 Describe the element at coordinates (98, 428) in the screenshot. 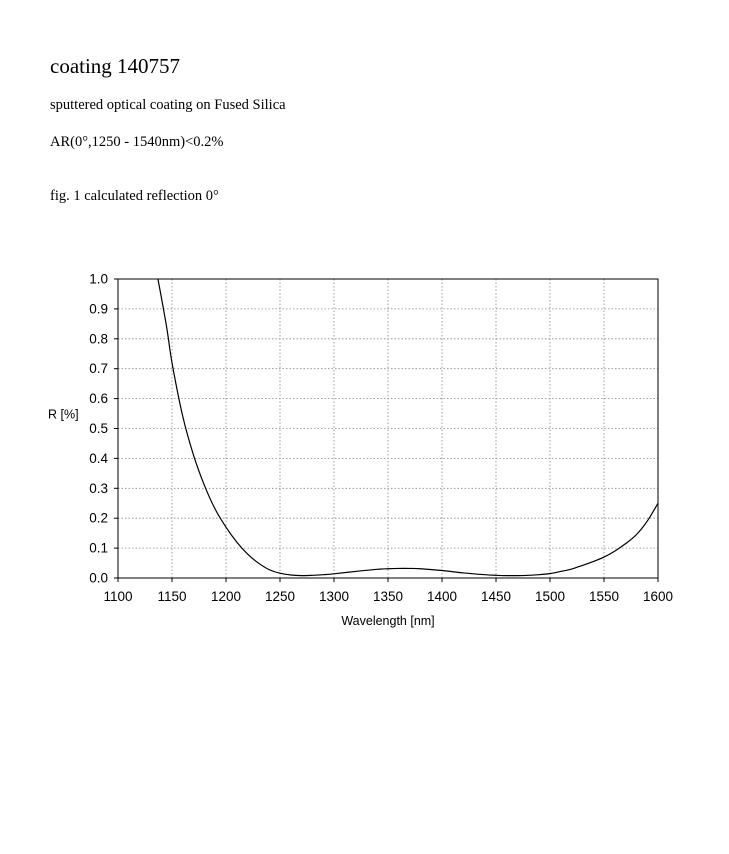

I see `y-tick-label: 0.5` at that location.